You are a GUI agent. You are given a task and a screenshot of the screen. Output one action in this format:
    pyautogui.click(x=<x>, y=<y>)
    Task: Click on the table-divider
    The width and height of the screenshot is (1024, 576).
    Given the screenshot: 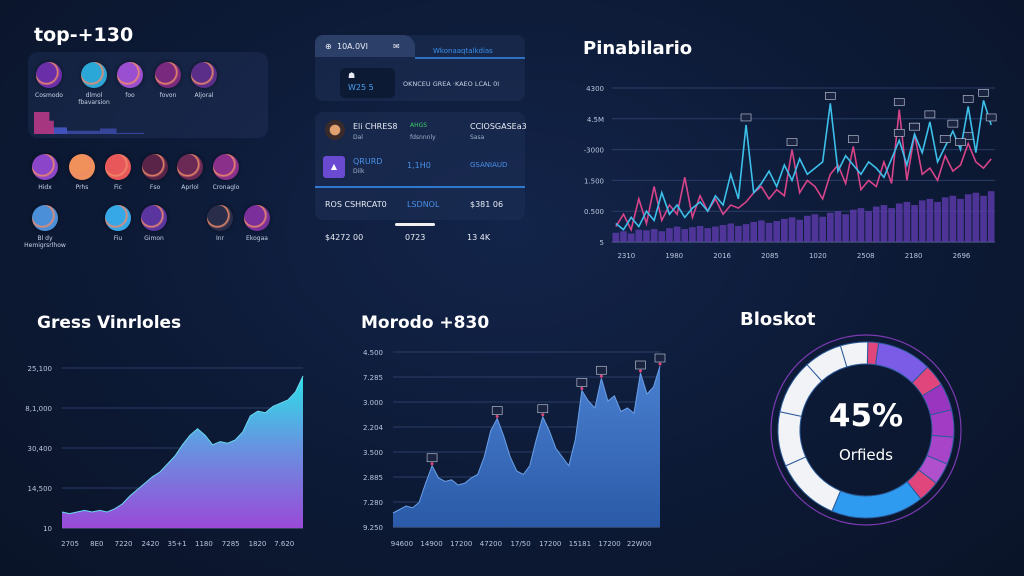 What is the action you would take?
    pyautogui.click(x=420, y=187)
    